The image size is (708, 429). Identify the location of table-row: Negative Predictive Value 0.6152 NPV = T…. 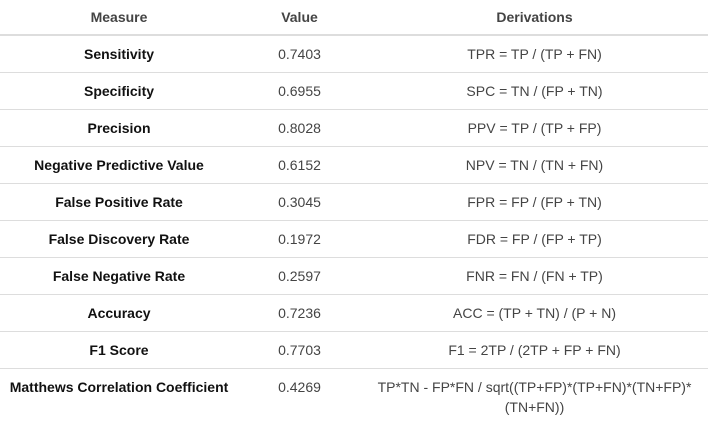
(354, 165).